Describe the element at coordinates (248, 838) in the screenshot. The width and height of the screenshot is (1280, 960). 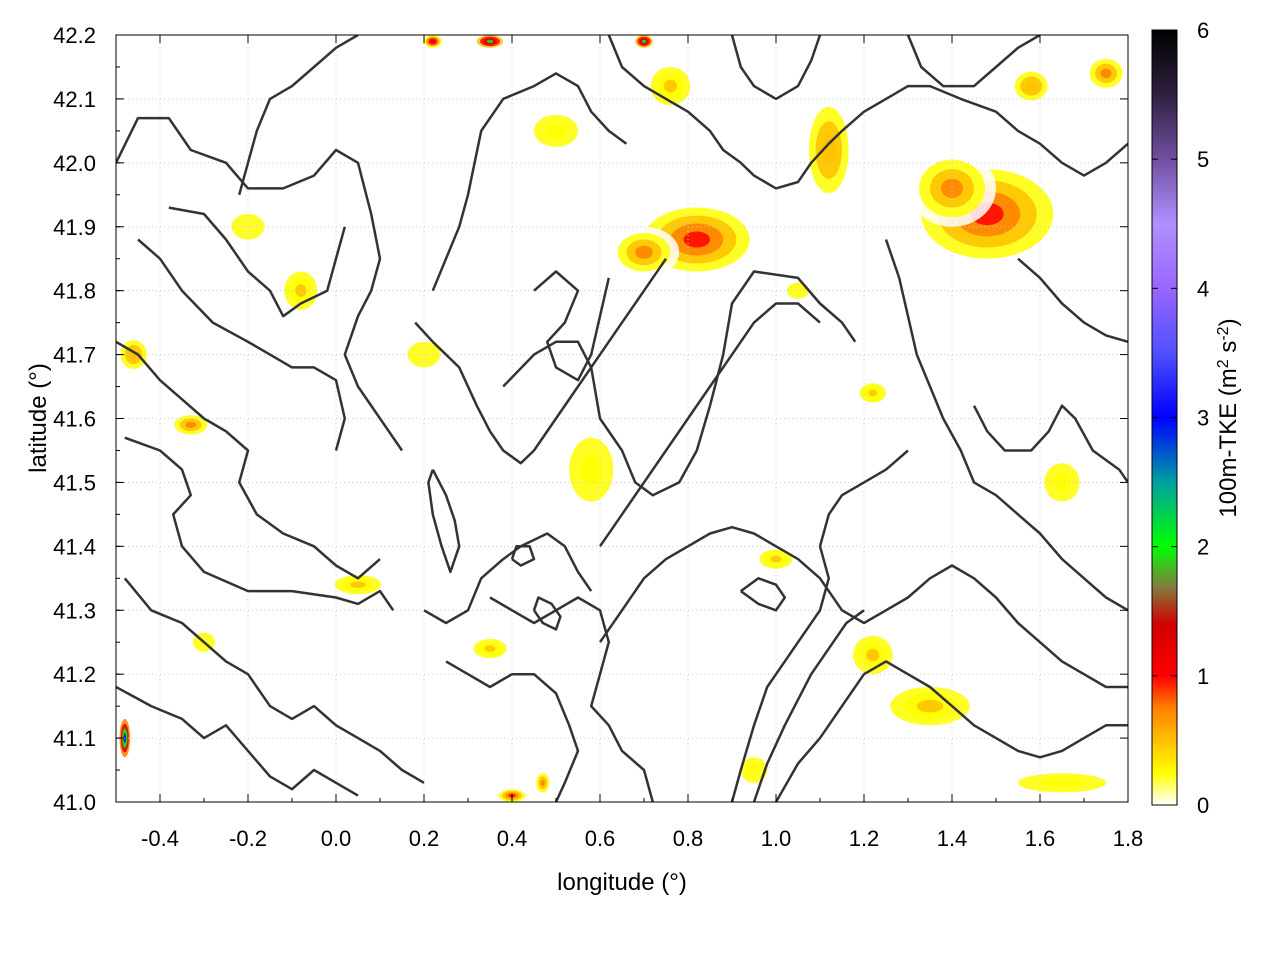
I see `x-tick-label: -0.2` at that location.